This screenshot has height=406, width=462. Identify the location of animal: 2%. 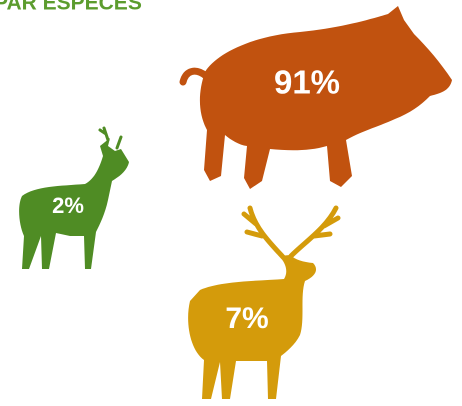
(74, 197).